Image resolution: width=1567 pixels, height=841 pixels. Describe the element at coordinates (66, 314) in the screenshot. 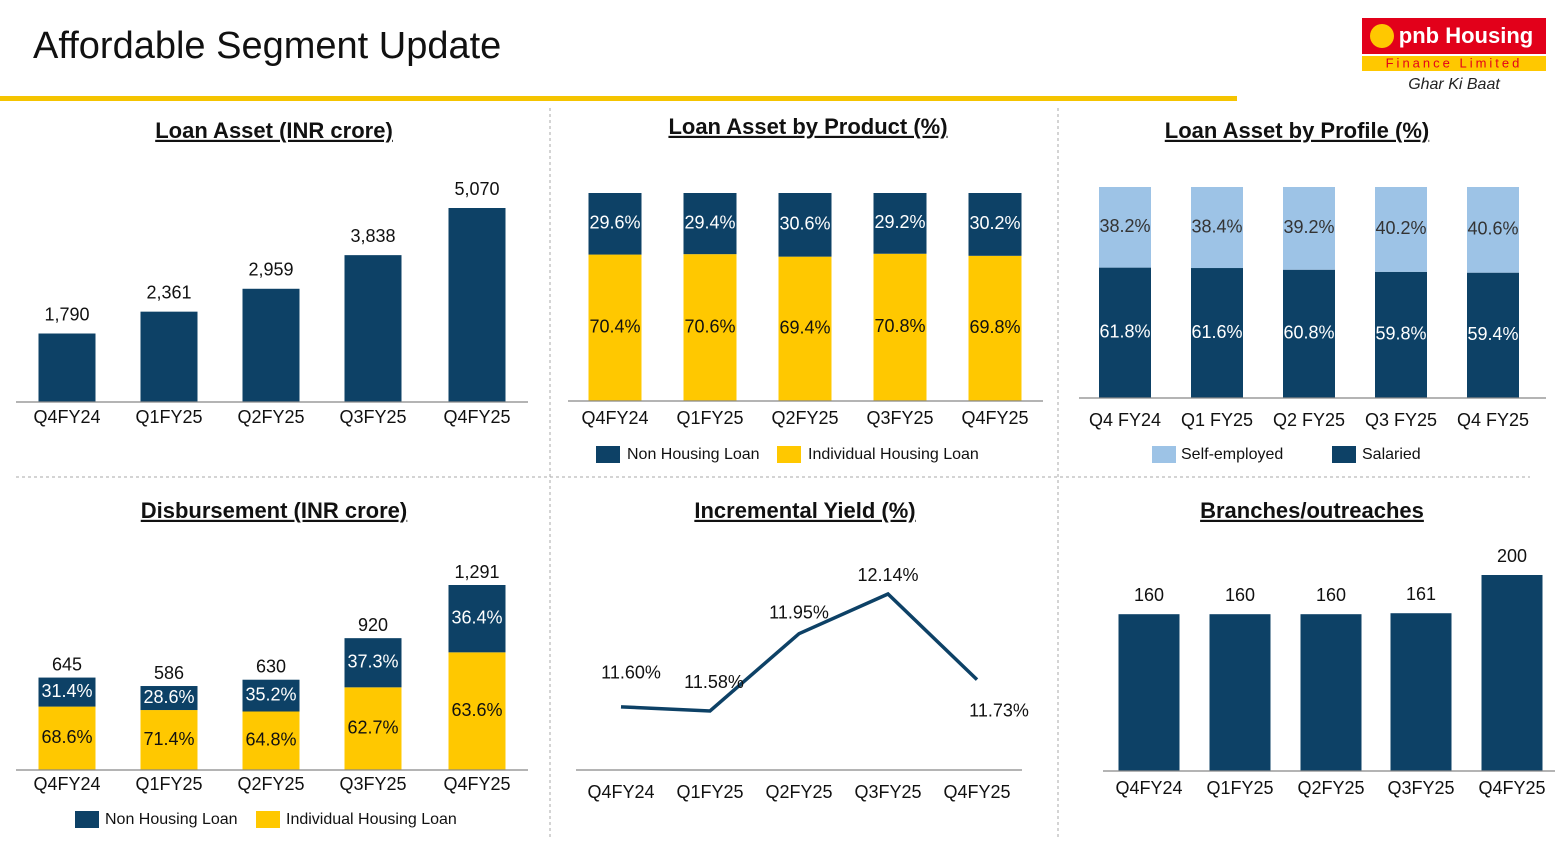

I see `data-label: 1,790` at that location.